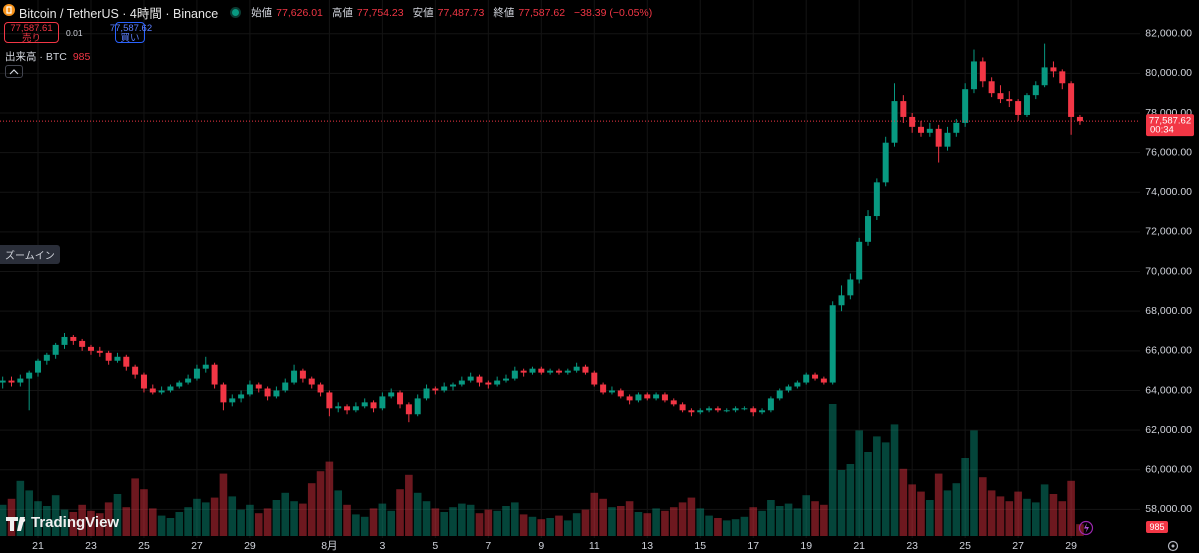 This screenshot has height=553, width=1199. I want to click on collapse-button, so click(14, 71).